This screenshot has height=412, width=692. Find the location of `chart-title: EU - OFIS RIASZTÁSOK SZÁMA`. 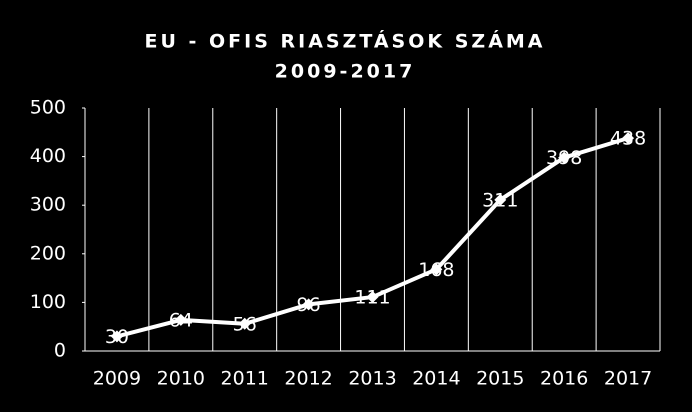

chart-title: EU - OFIS RIASZTÁSOK SZÁMA is located at coordinates (344, 41).